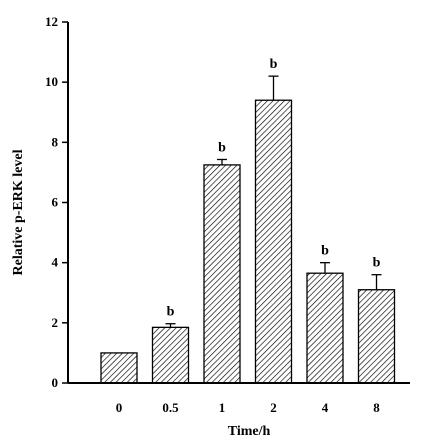 This screenshot has height=442, width=429. What do you see at coordinates (55, 141) in the screenshot?
I see `y-tick-label: 8` at bounding box center [55, 141].